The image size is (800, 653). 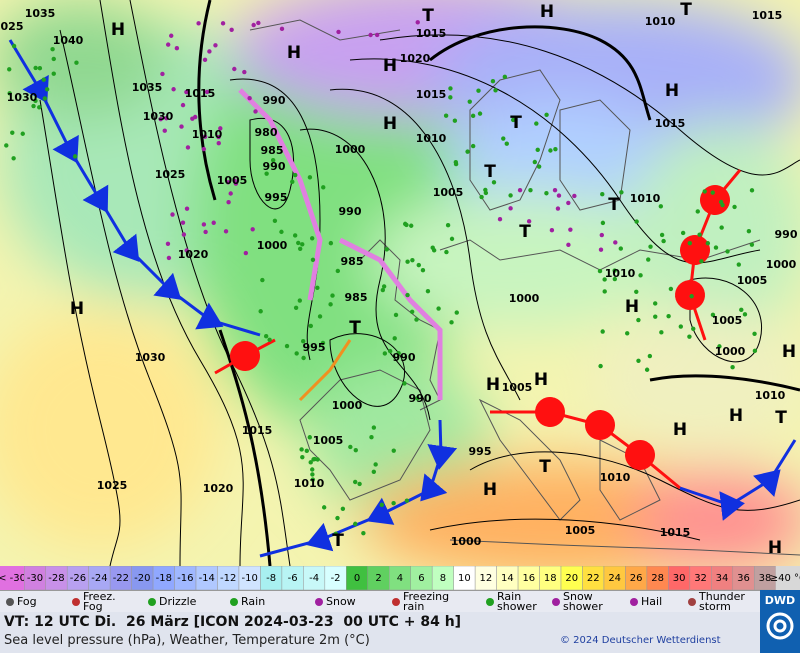 I want to click on scale-label: 24, so click(x=614, y=578).